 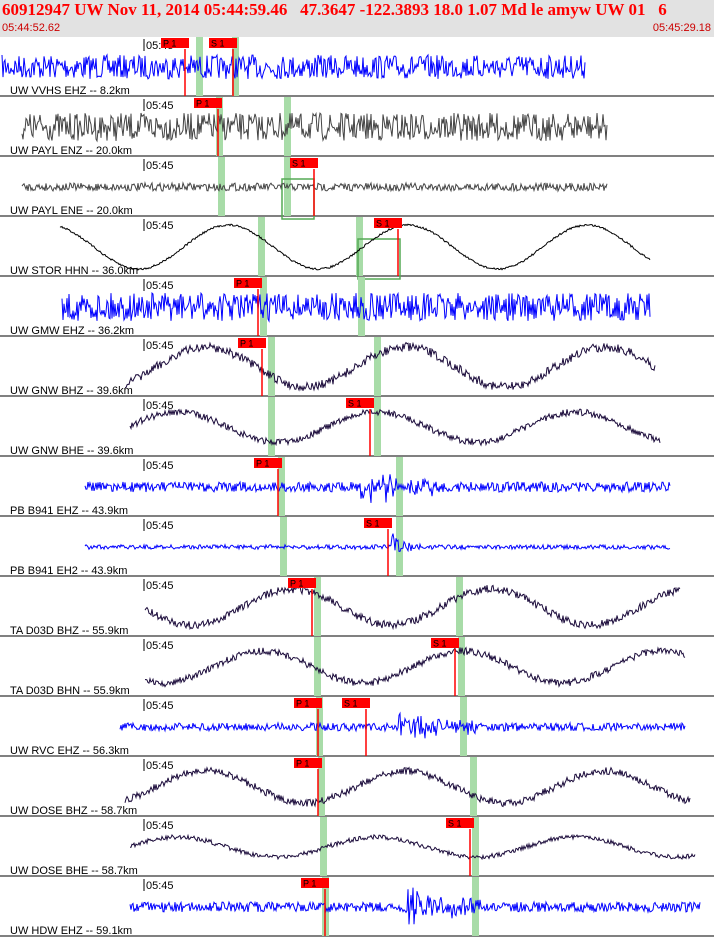 What do you see at coordinates (74, 871) in the screenshot?
I see `station-label: UW DOSE BHE -- 58.7km` at bounding box center [74, 871].